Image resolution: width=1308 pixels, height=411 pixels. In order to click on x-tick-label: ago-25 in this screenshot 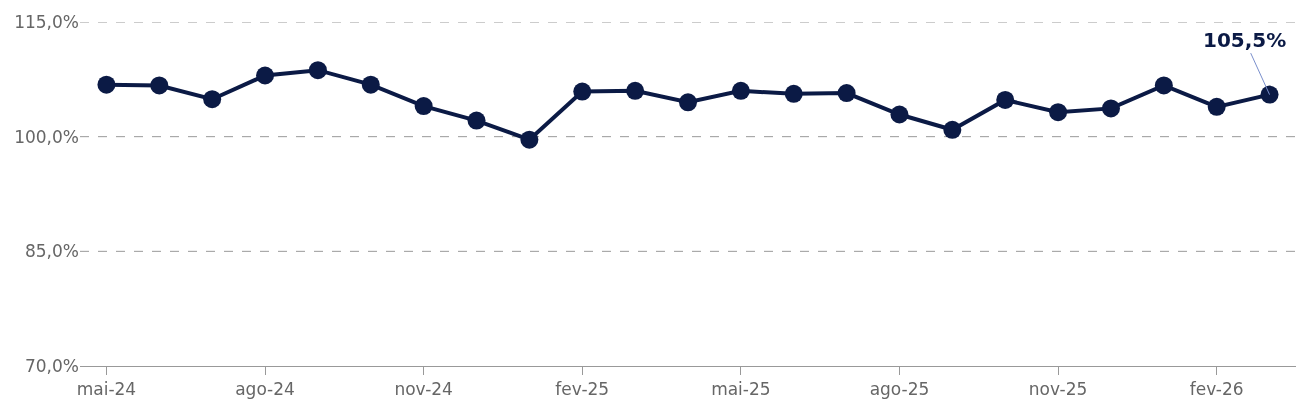, I will do `click(899, 389)`.